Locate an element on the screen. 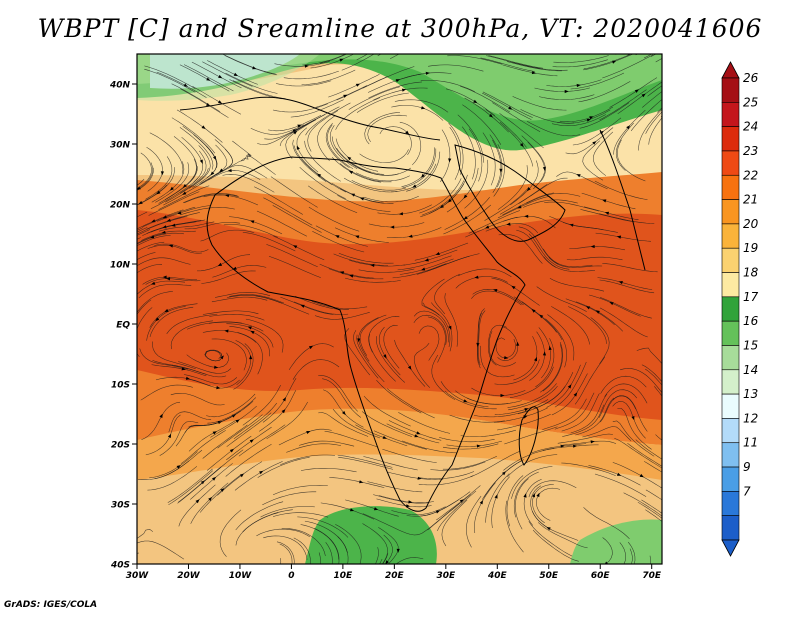 Image resolution: width=800 pixels, height=618 pixels. lon-label: 10E is located at coordinates (344, 576).